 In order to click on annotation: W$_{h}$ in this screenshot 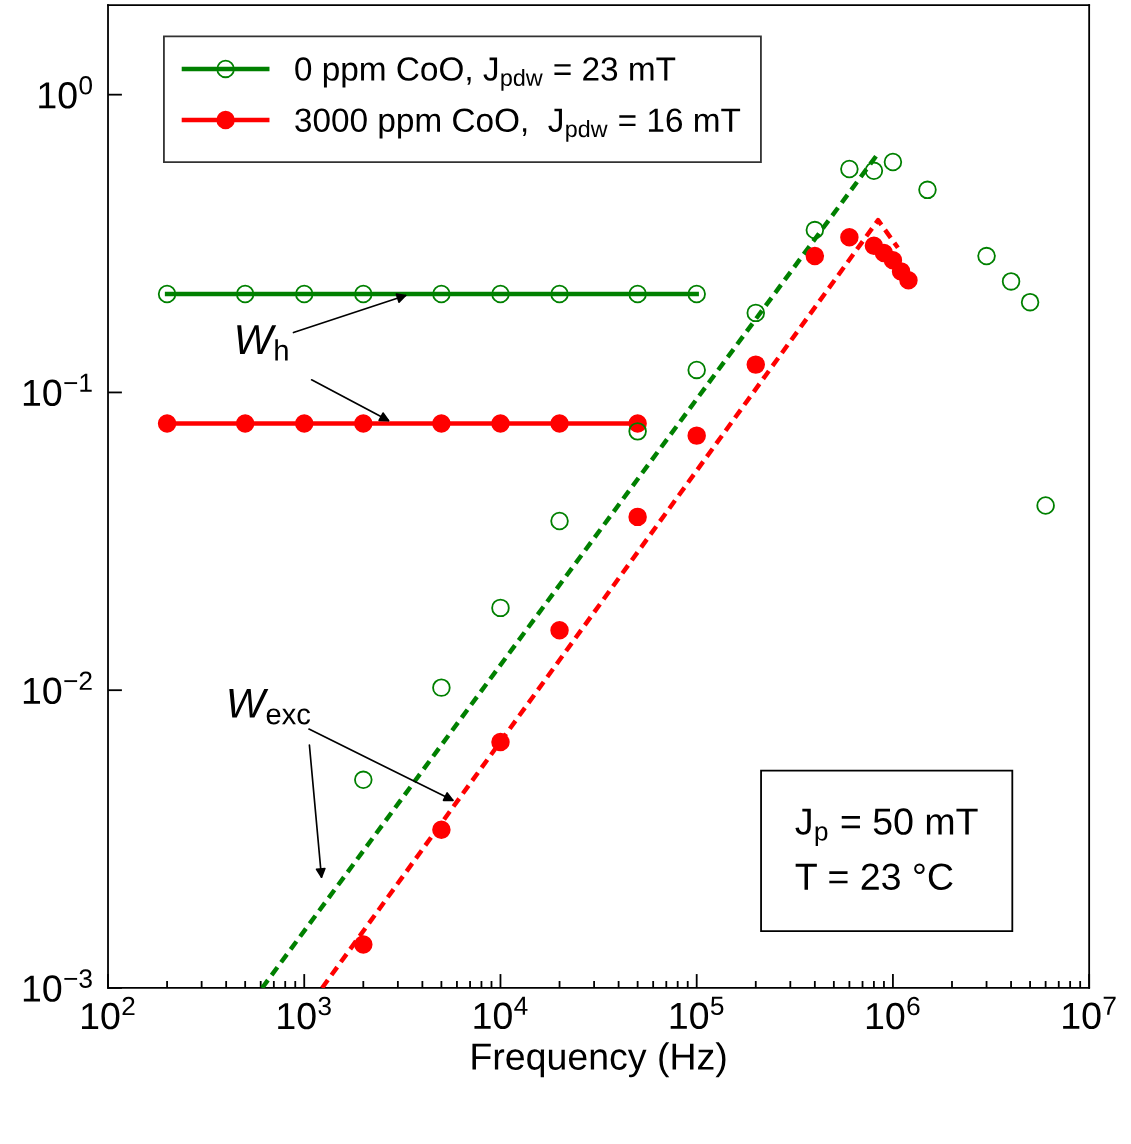, I will do `click(262, 343)`.